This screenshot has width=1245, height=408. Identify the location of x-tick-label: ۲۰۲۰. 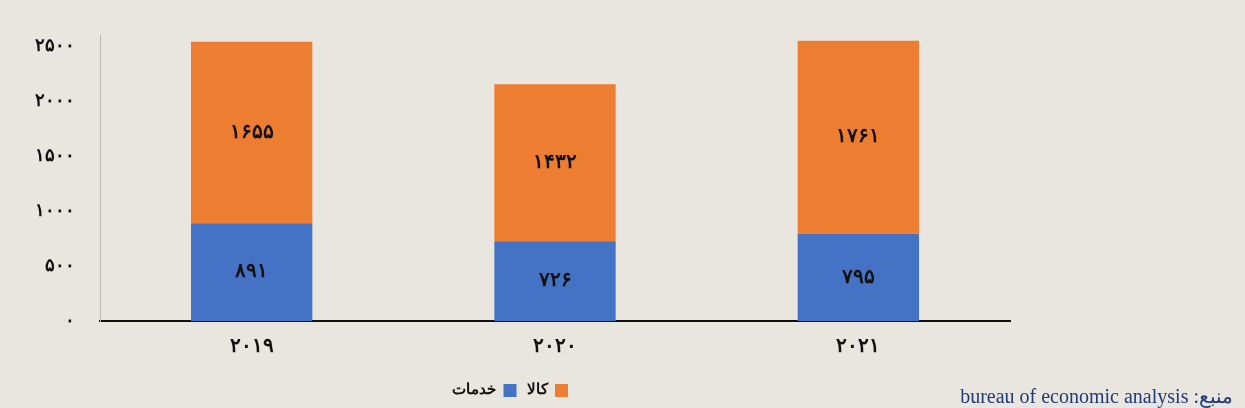
(555, 345).